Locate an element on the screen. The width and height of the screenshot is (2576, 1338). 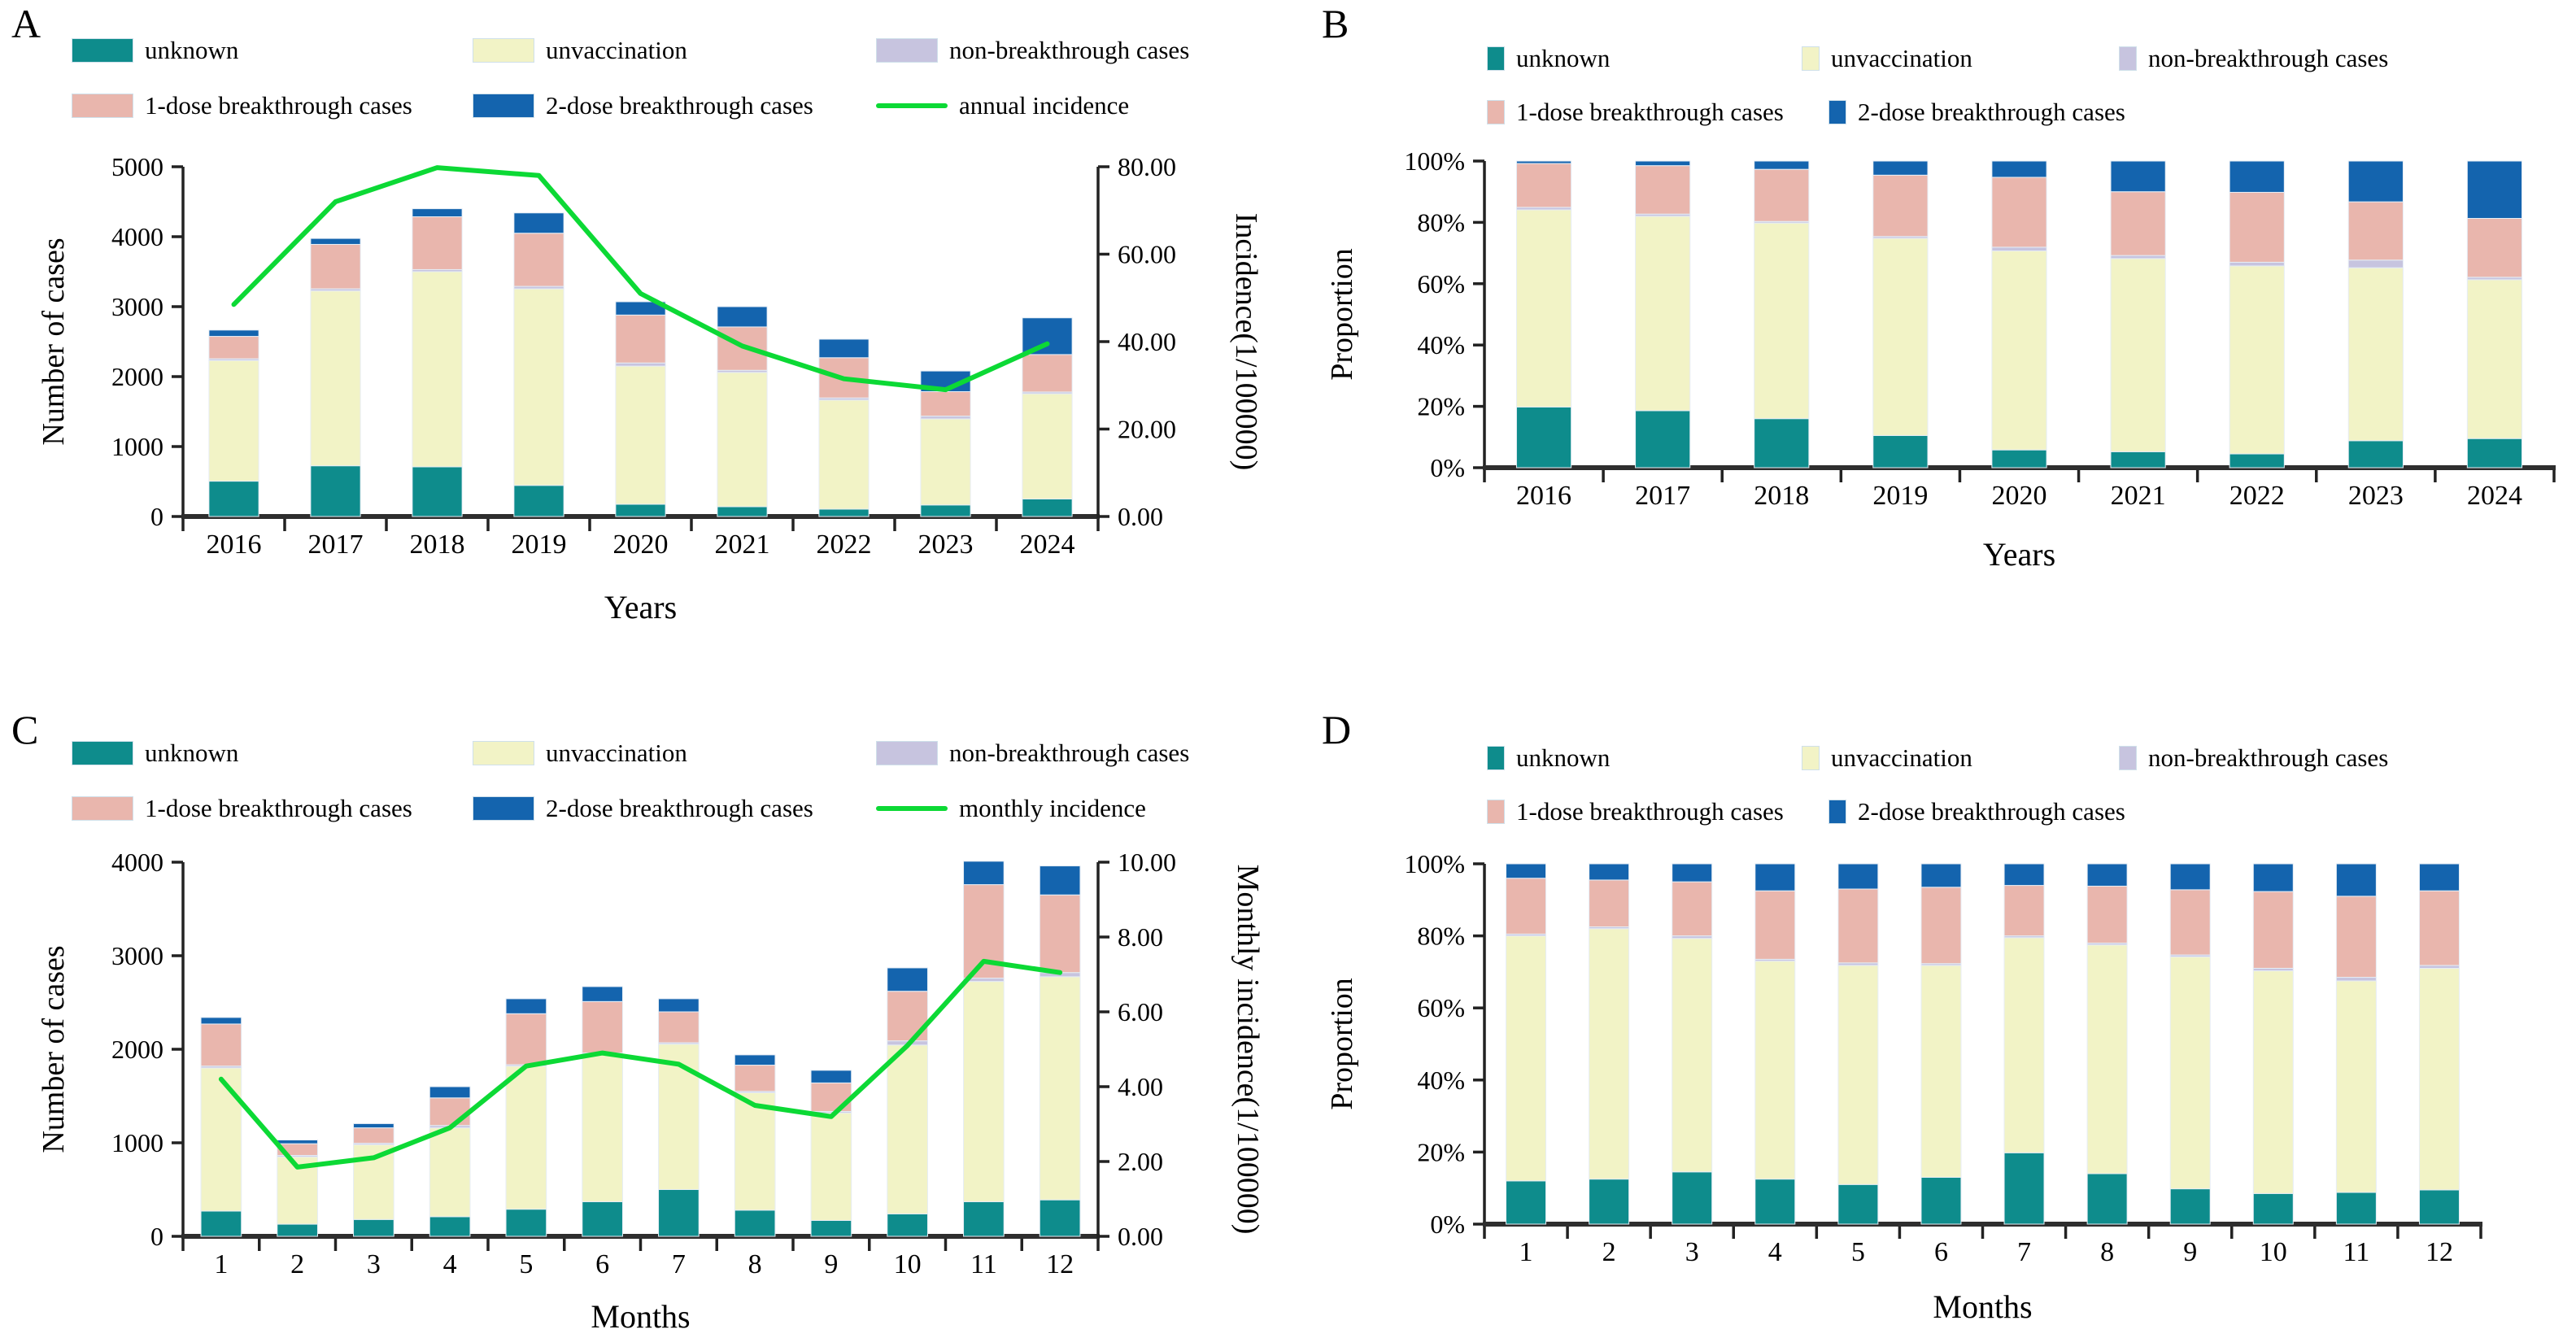
y-tick-label: 60% is located at coordinates (1441, 284).